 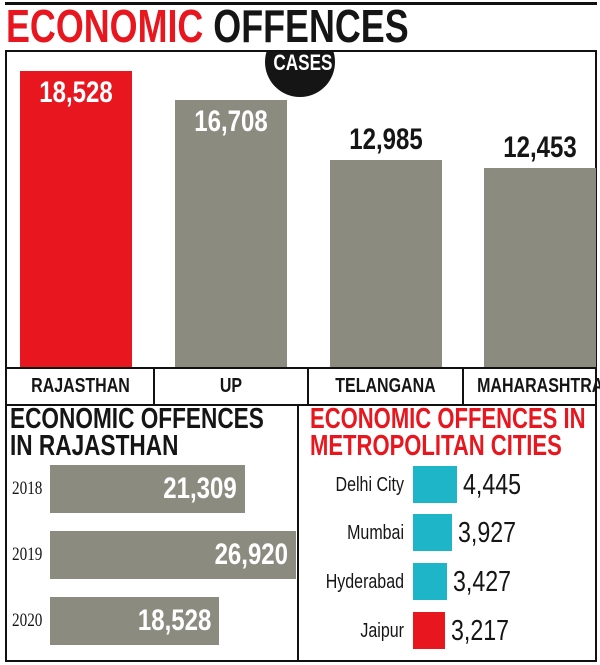 What do you see at coordinates (386, 139) in the screenshot?
I see `data-label: 12,985` at bounding box center [386, 139].